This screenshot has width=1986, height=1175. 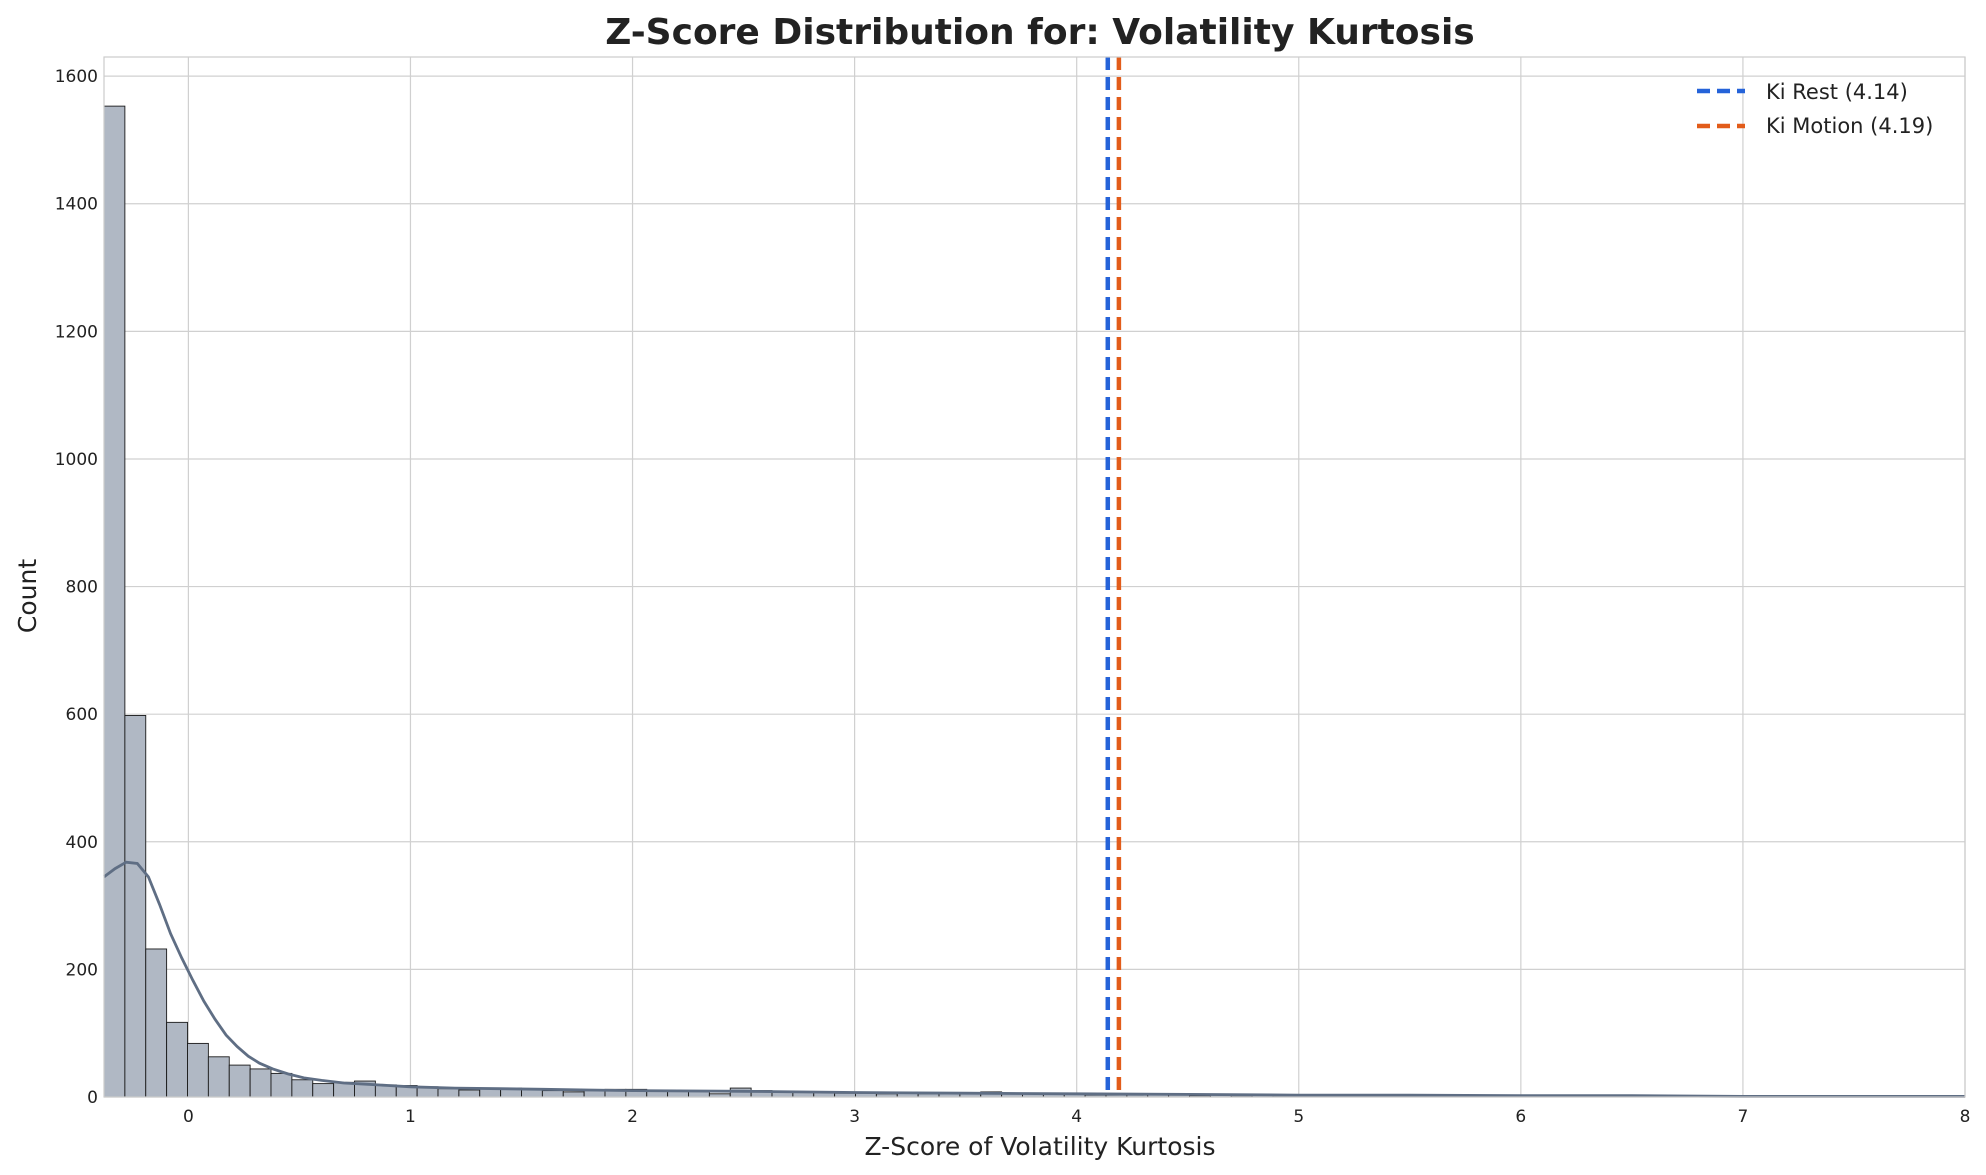 I want to click on x-tick-label-1: 1, so click(x=410, y=1117).